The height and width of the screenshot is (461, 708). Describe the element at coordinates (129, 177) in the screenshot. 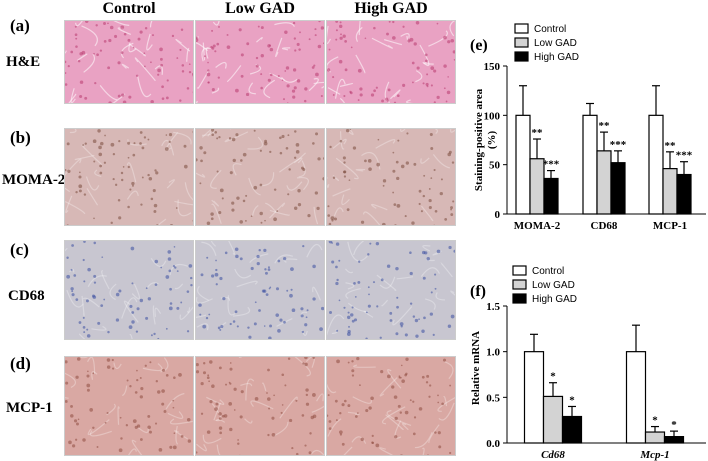

I see `micrograph-moma-control` at that location.